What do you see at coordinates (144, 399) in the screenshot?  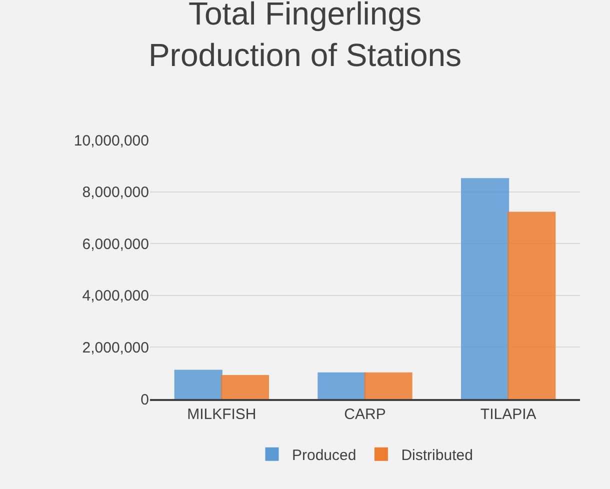 I see `y-tick-label: 0` at bounding box center [144, 399].